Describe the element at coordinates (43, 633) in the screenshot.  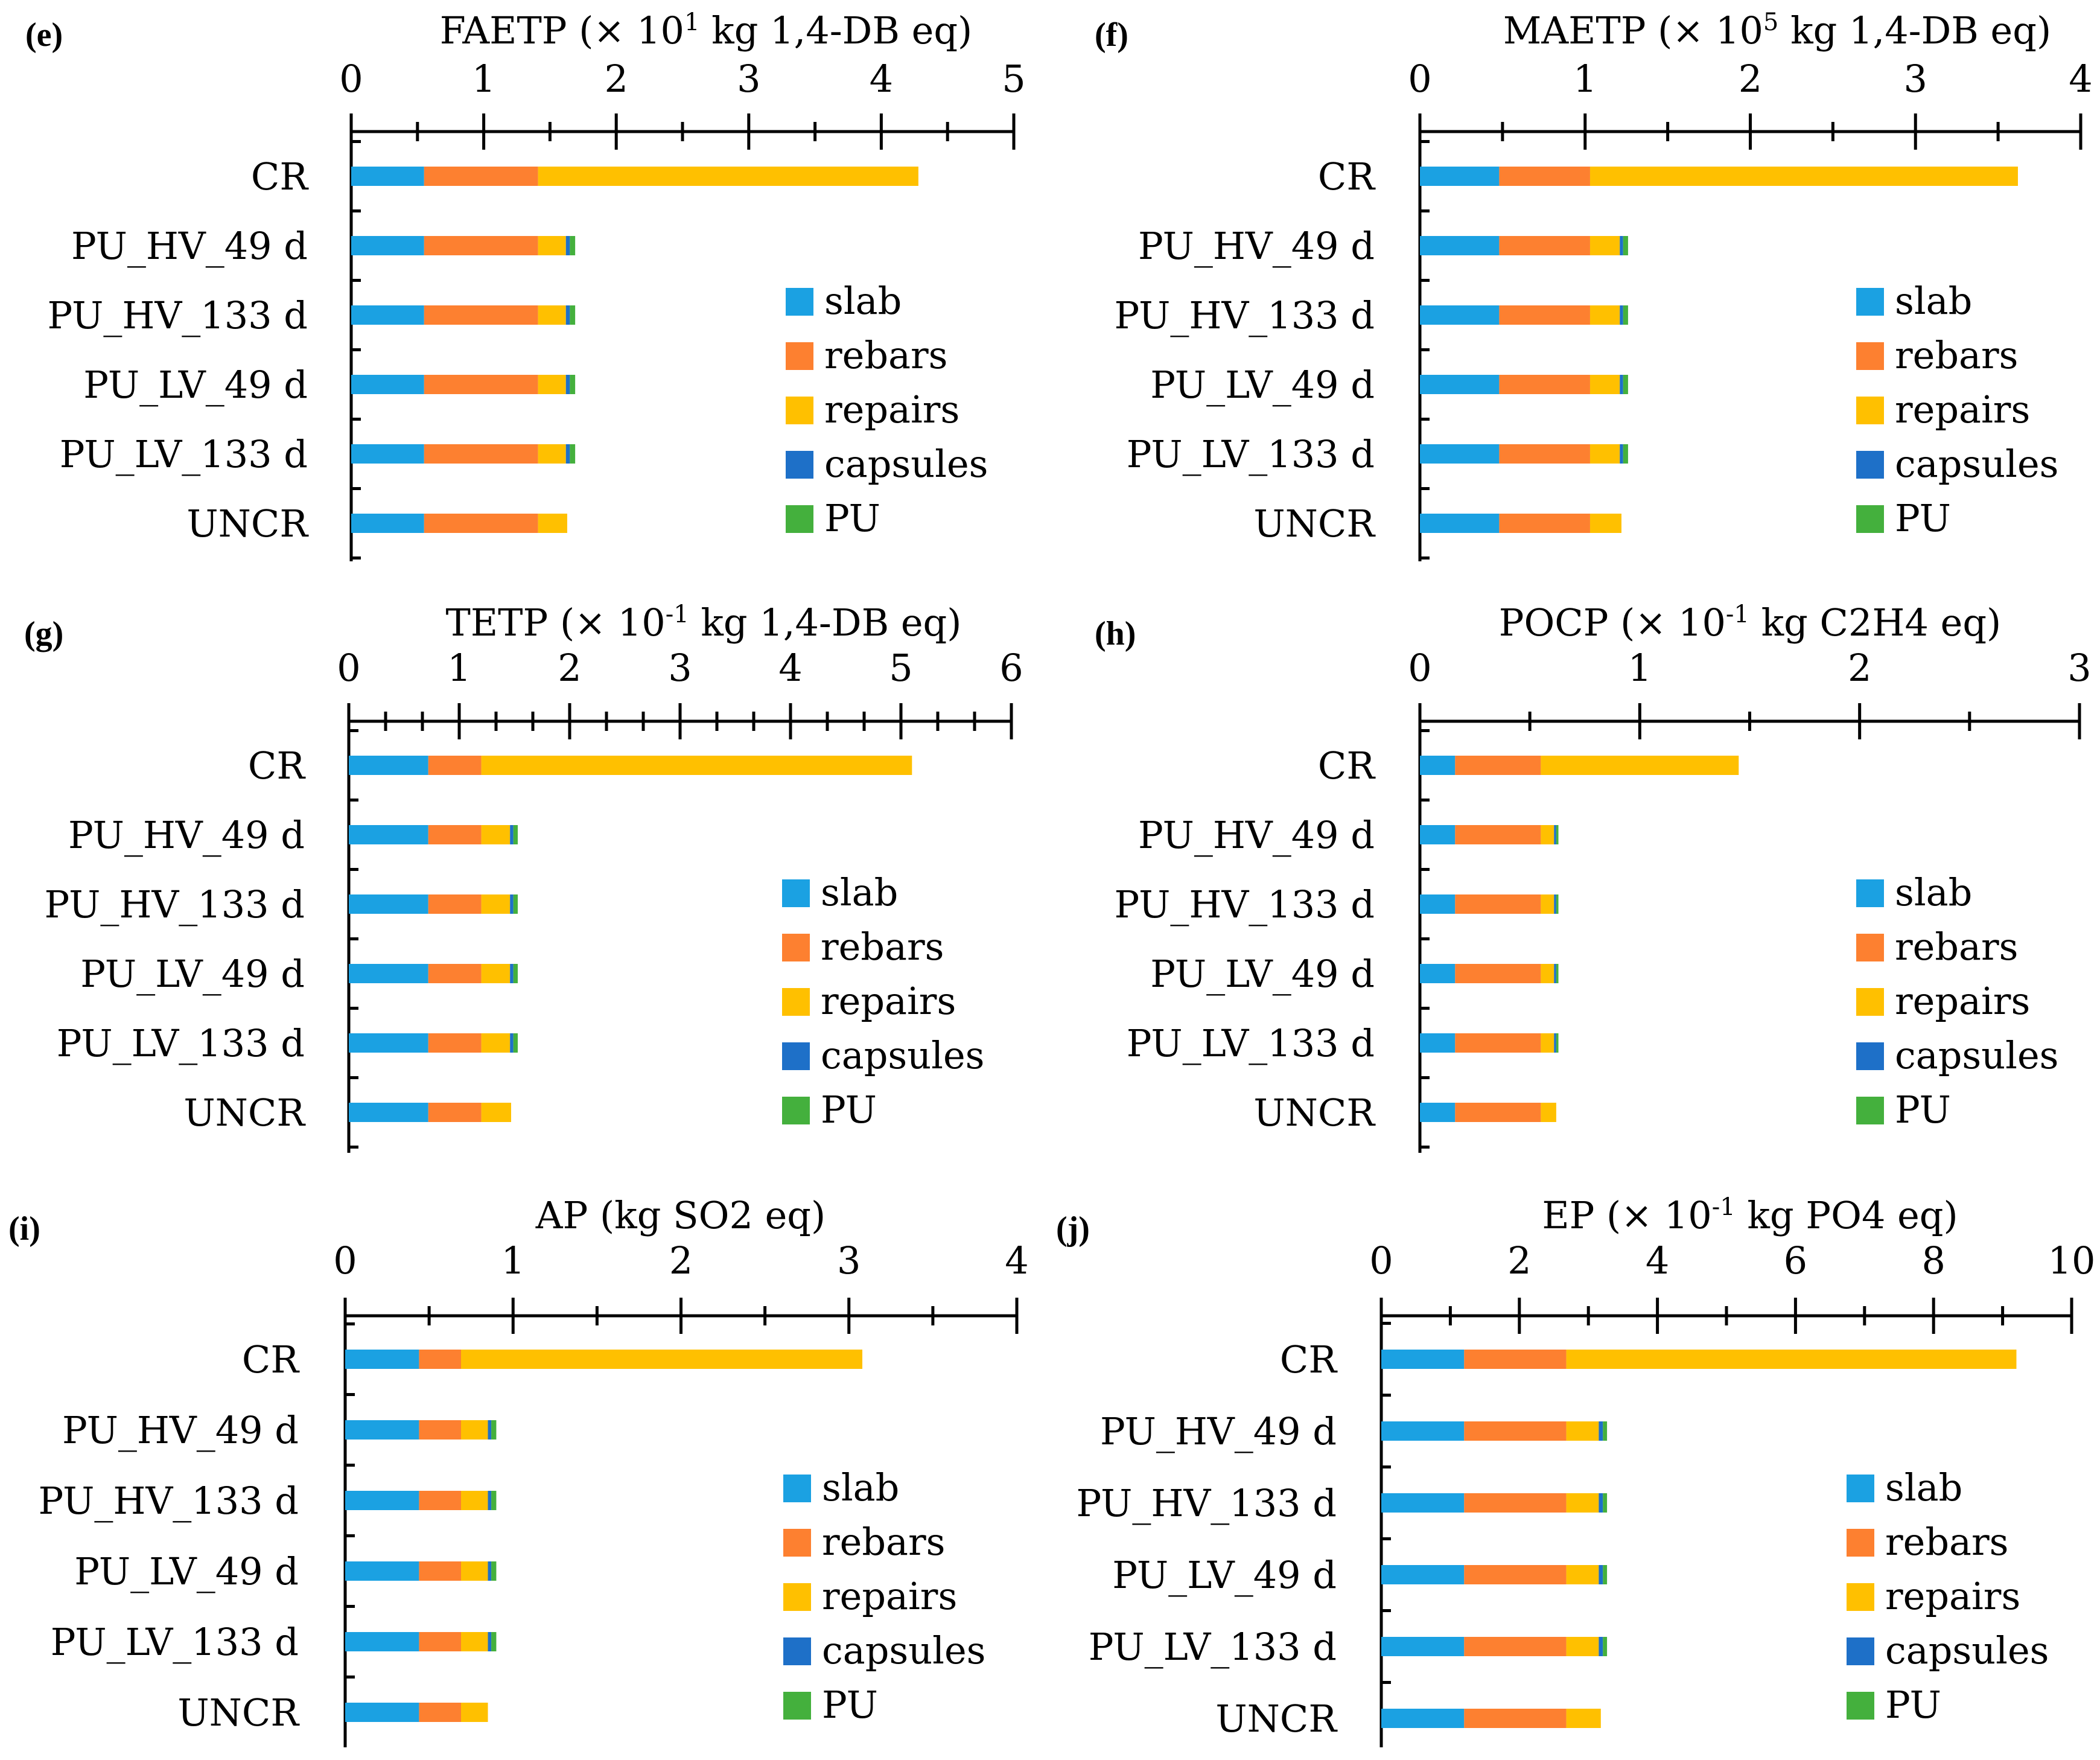
I see `panel-label: (g)` at that location.